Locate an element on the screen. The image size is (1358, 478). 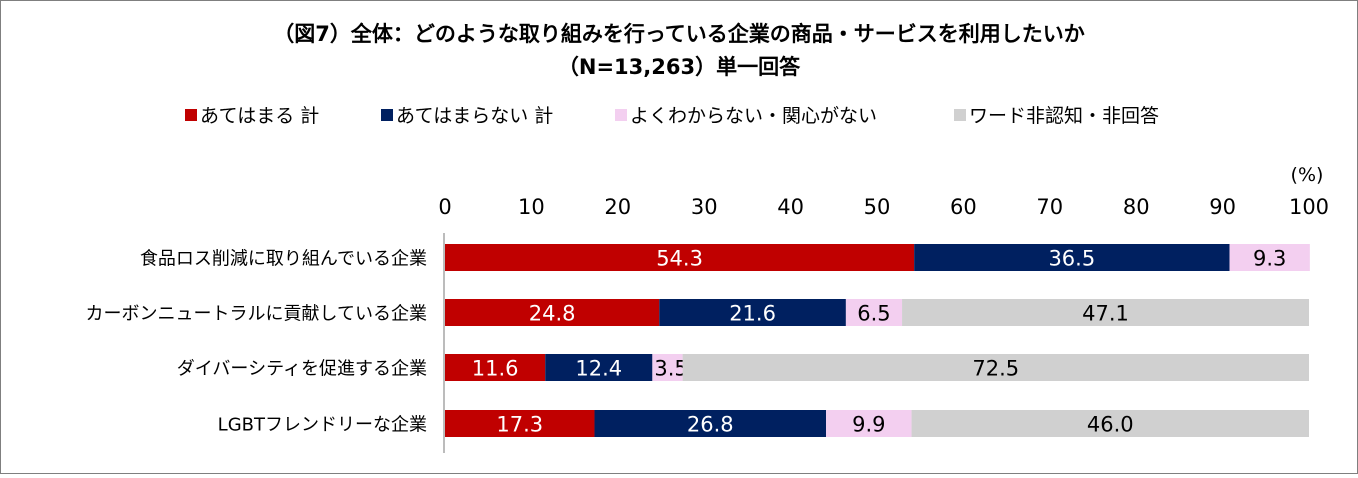
x-tick-label: 70 is located at coordinates (1049, 207).